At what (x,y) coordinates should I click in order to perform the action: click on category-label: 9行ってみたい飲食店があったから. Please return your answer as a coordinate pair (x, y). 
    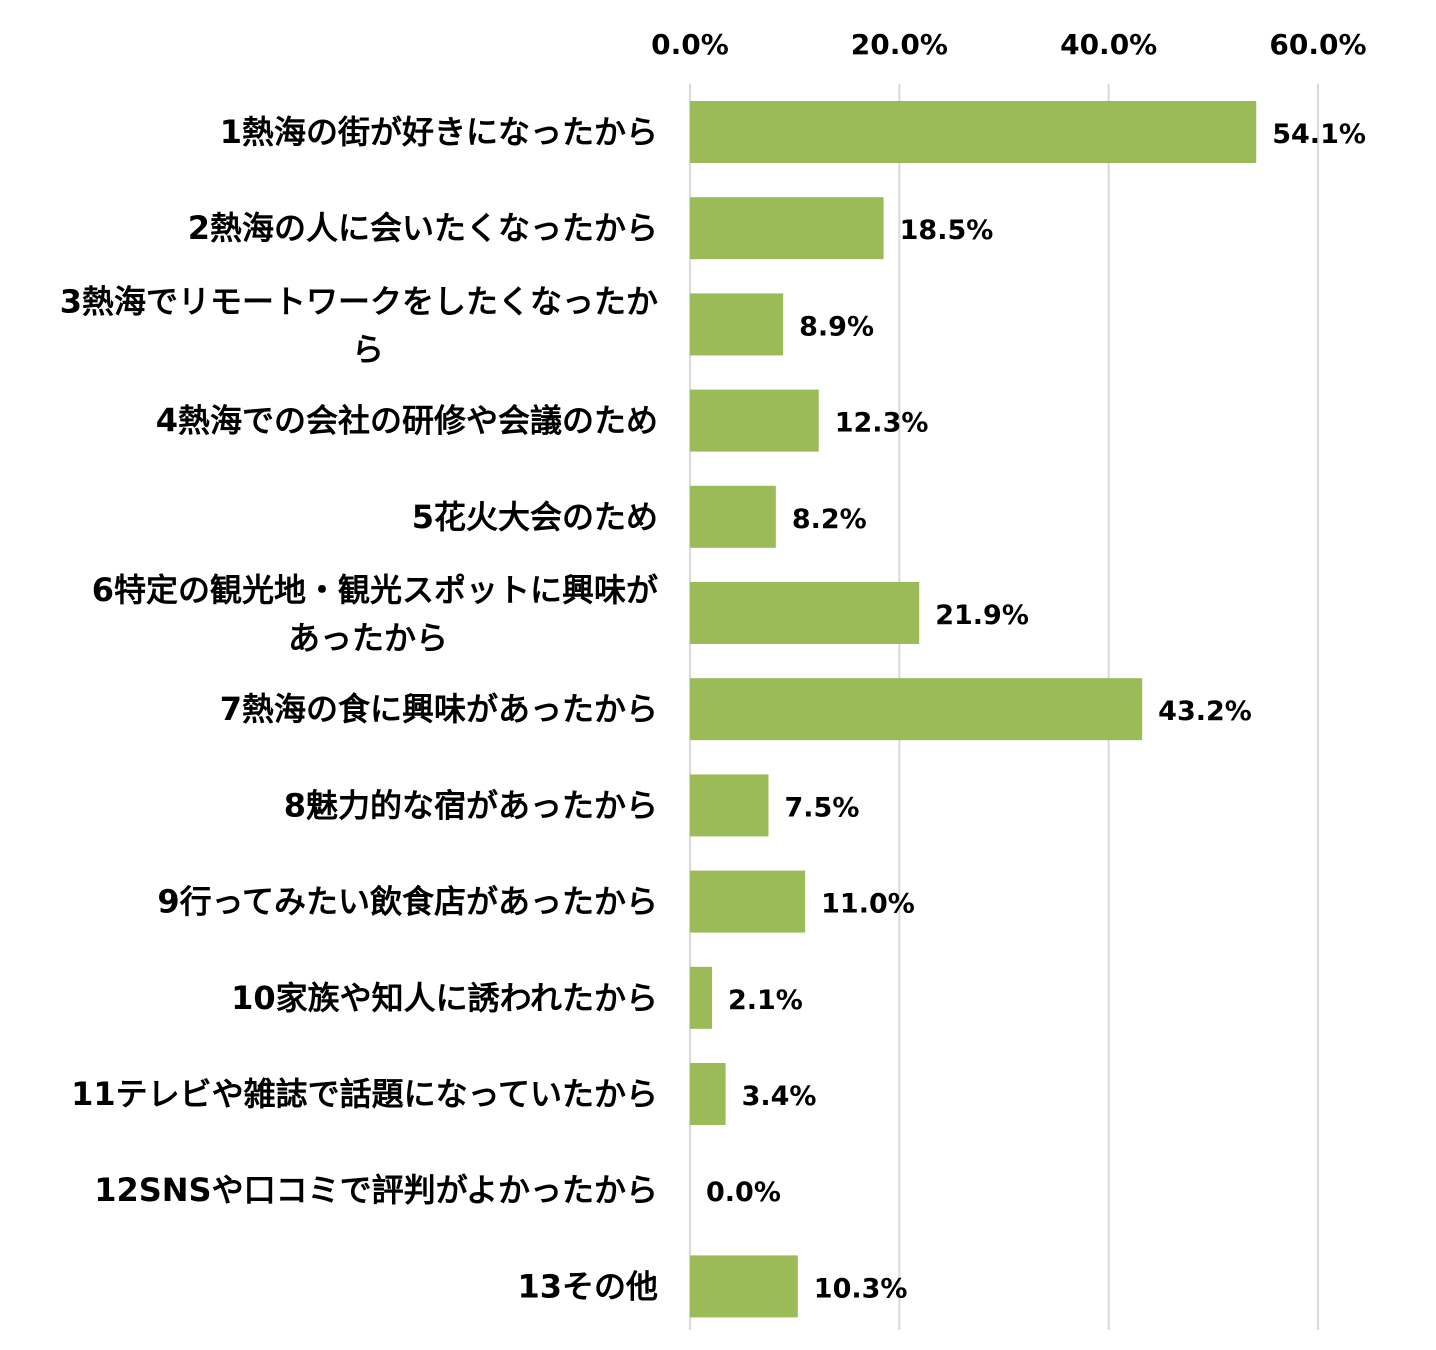
    Looking at the image, I should click on (407, 902).